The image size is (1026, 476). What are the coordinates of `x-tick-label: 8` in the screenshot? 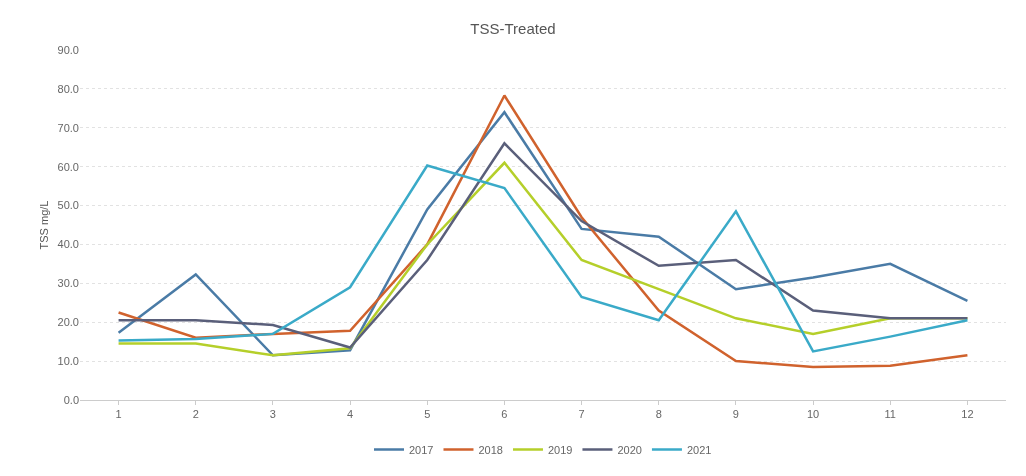 It's located at (658, 414).